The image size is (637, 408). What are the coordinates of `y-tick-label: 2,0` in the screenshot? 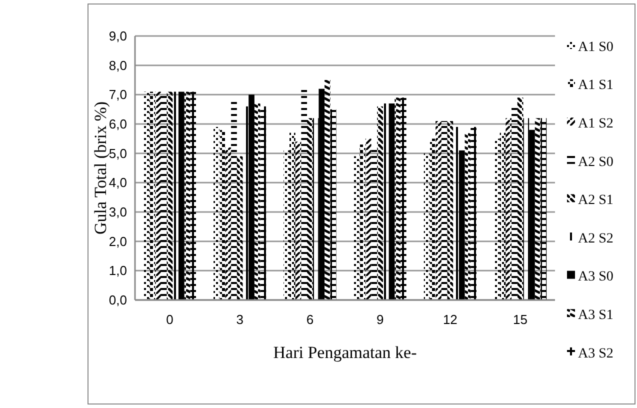 It's located at (117, 241).